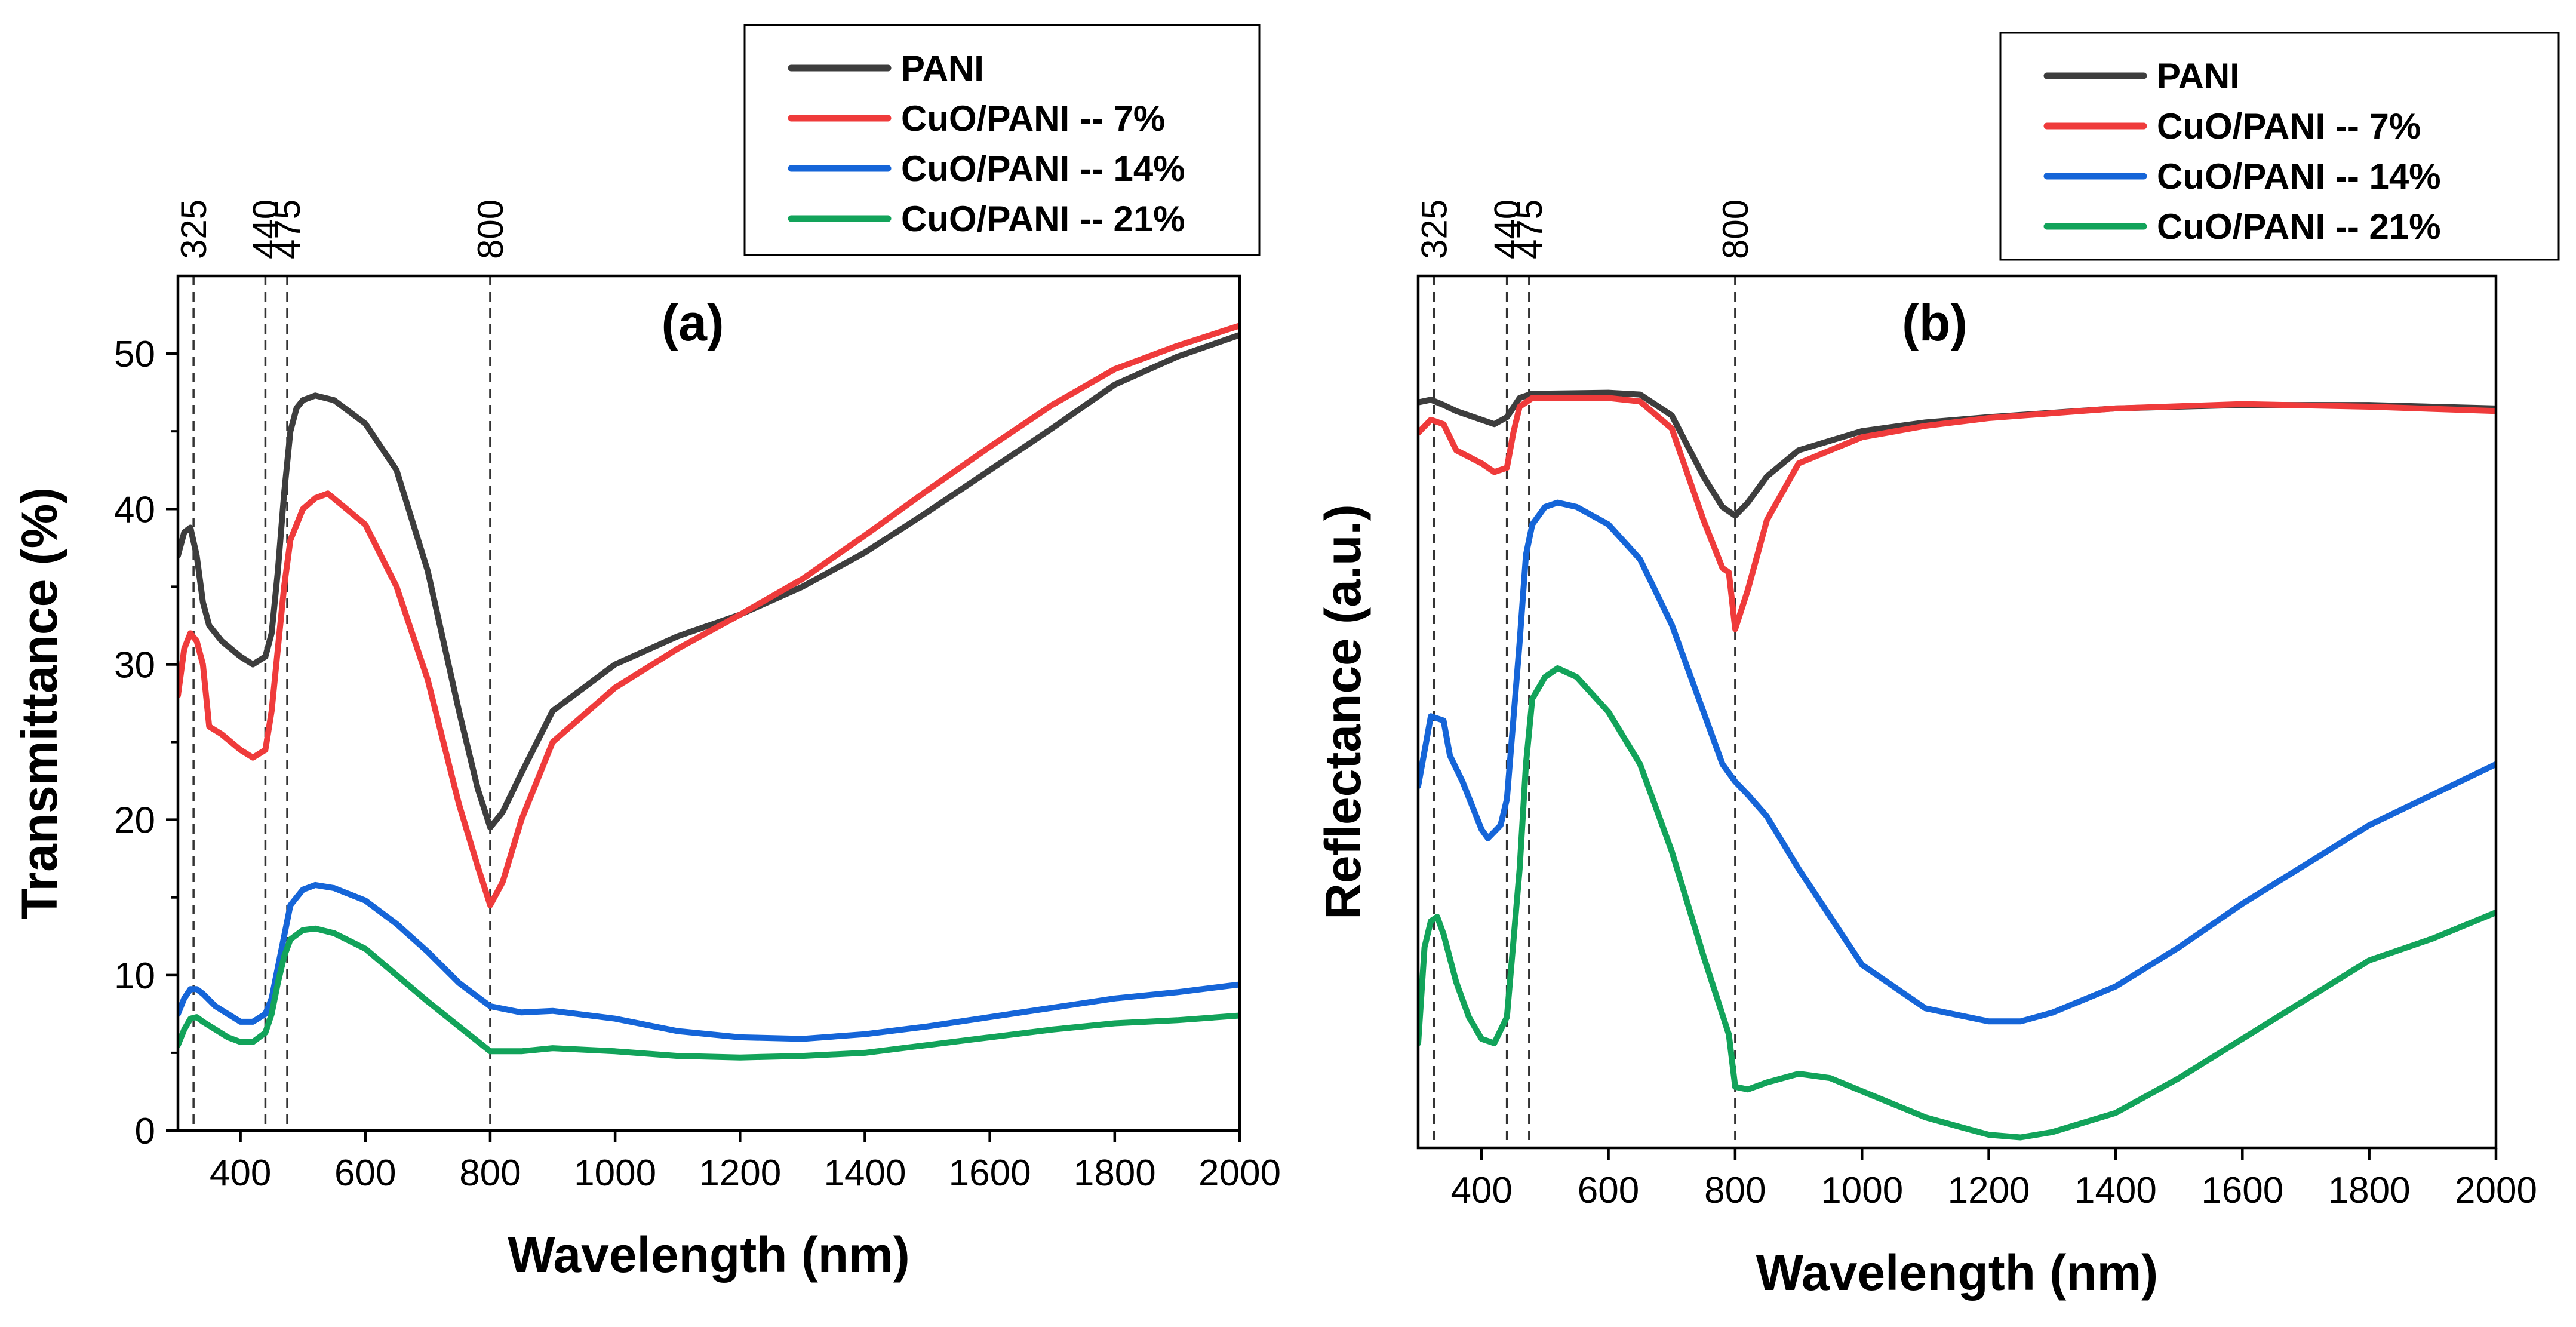  I want to click on panel-b-ref-label-475: 475, so click(1530, 229).